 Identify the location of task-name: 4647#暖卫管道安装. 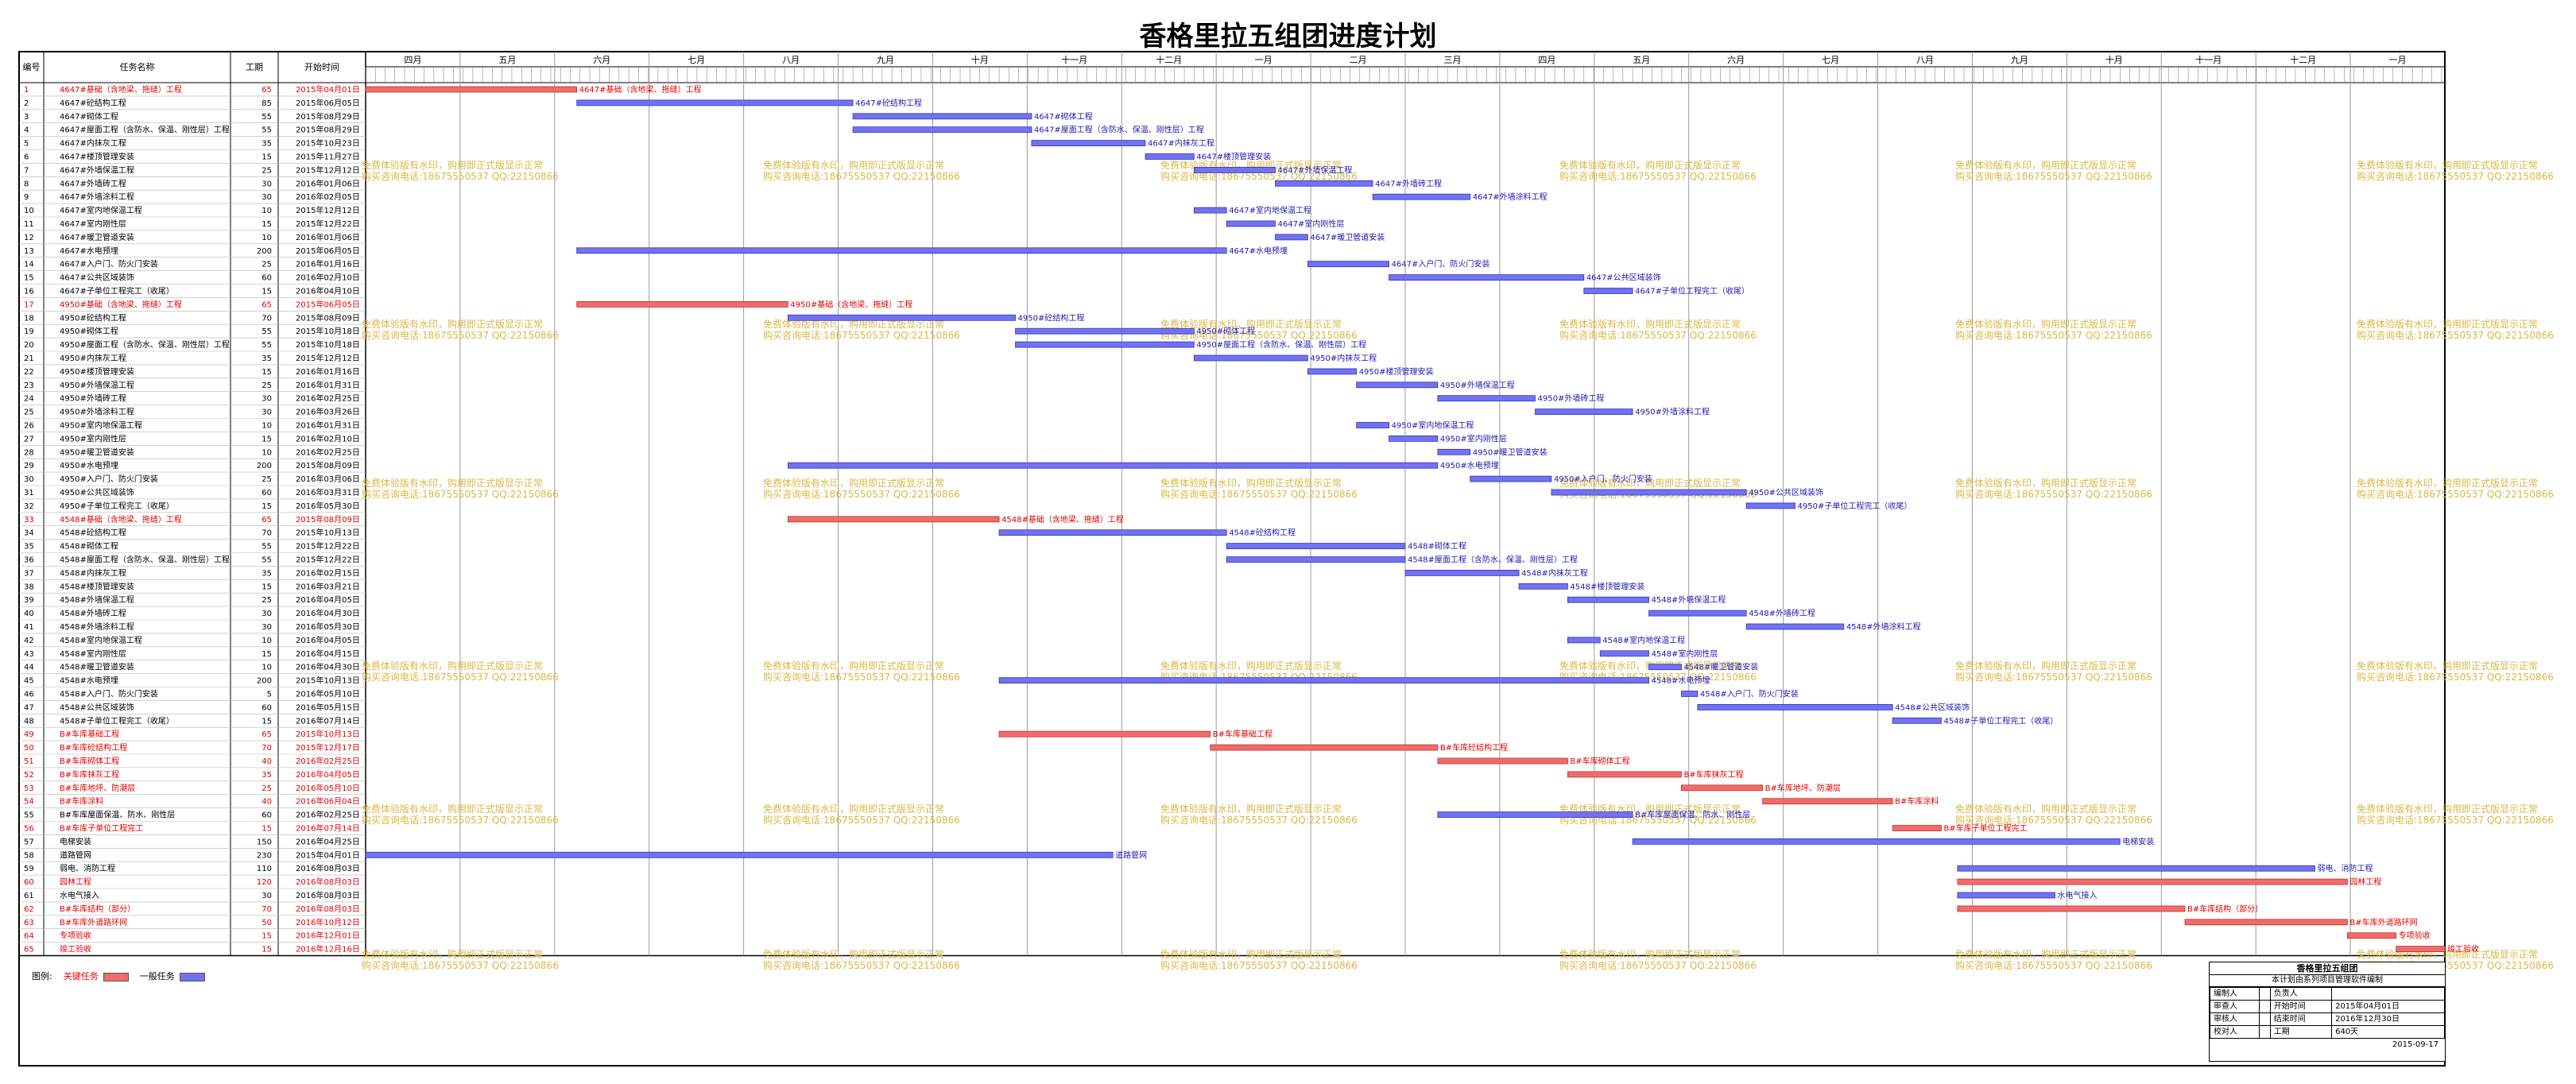
(97, 237).